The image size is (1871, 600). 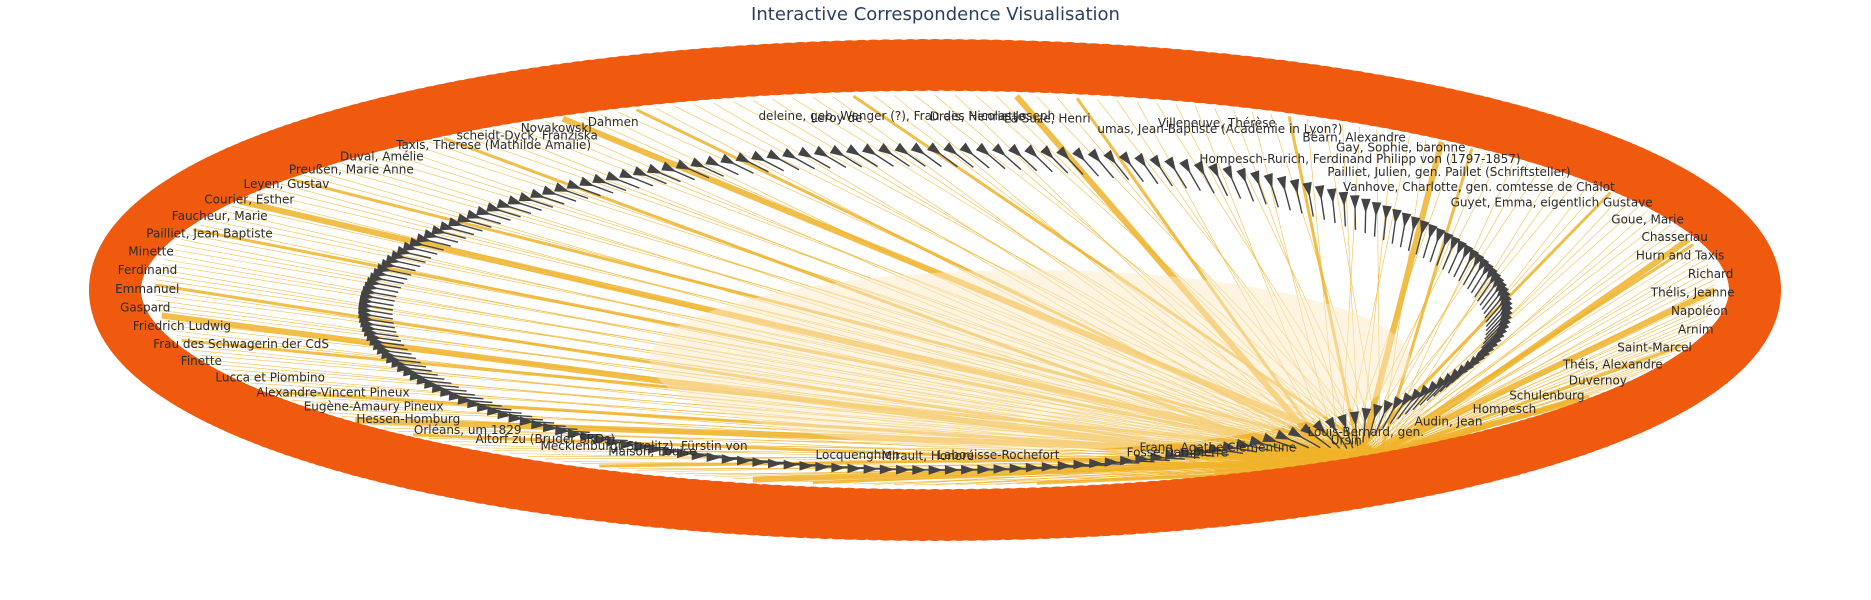 What do you see at coordinates (333, 393) in the screenshot?
I see `node-label: Alexandre-Vincent Pineux` at bounding box center [333, 393].